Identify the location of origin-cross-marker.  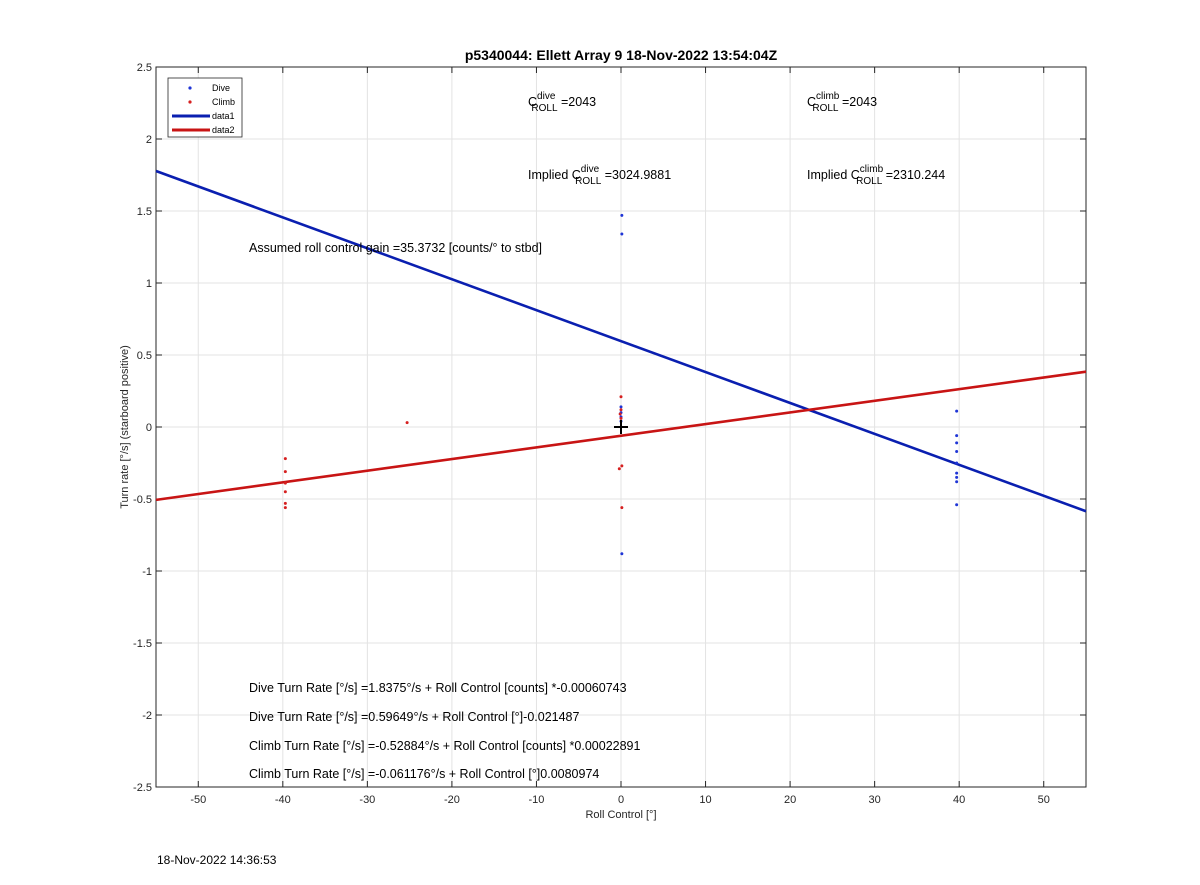
(621, 427).